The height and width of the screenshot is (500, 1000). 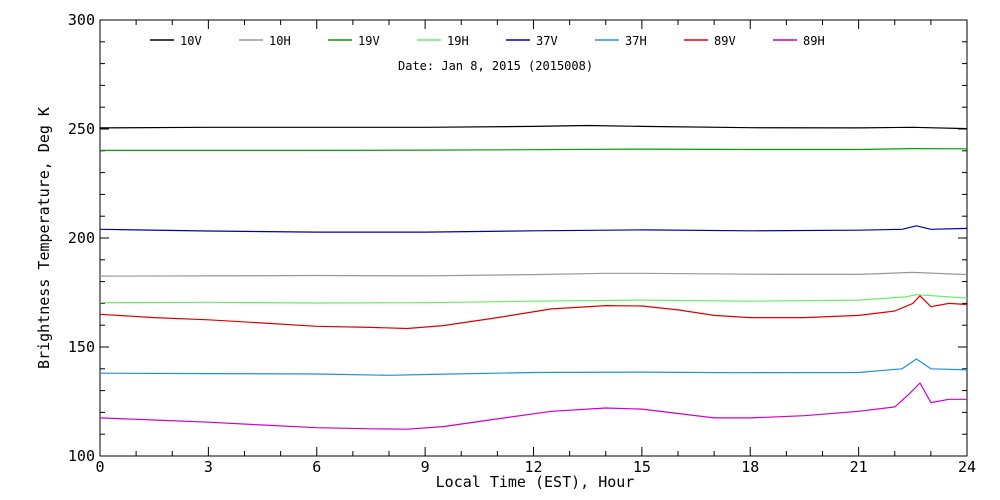 I want to click on series-line-19v, so click(x=534, y=149).